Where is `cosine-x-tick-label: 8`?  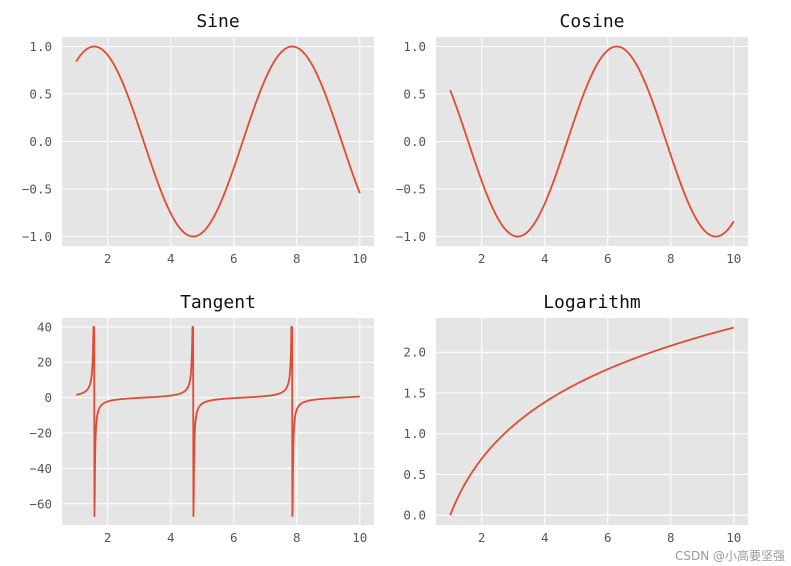 cosine-x-tick-label: 8 is located at coordinates (671, 258).